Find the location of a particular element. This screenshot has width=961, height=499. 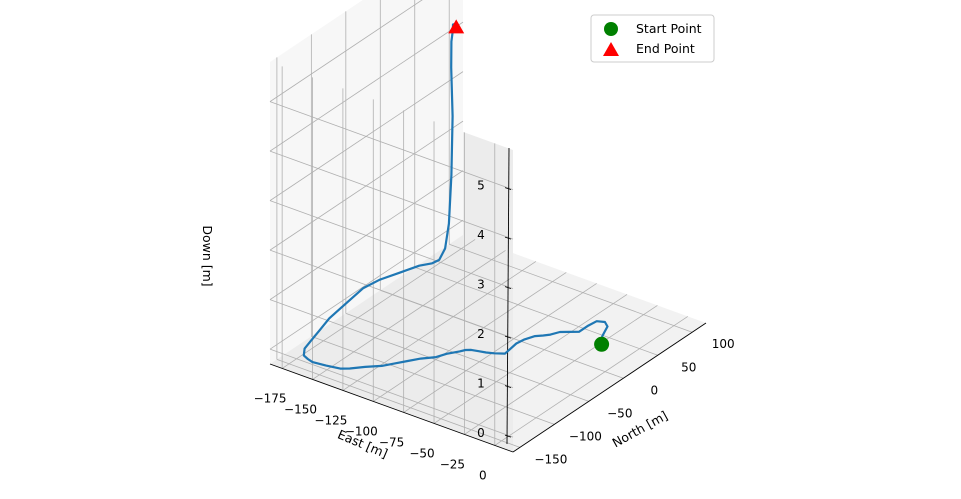

east-tick-label: −100 is located at coordinates (361, 431).